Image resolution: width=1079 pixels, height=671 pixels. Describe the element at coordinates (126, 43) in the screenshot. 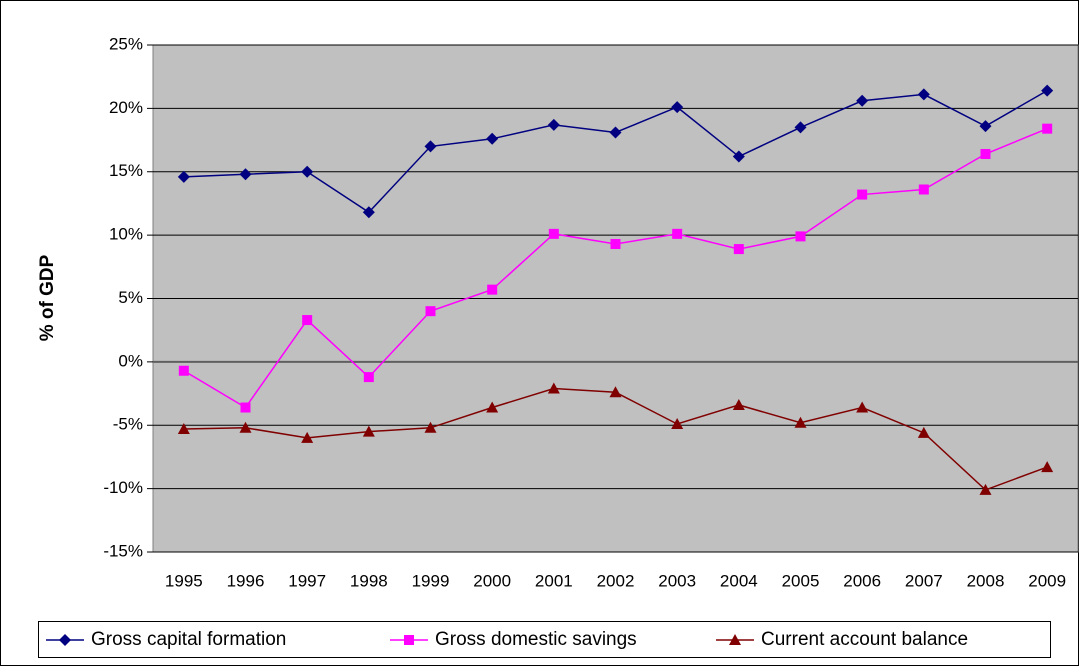

I see `y-tick-label: 25%` at that location.